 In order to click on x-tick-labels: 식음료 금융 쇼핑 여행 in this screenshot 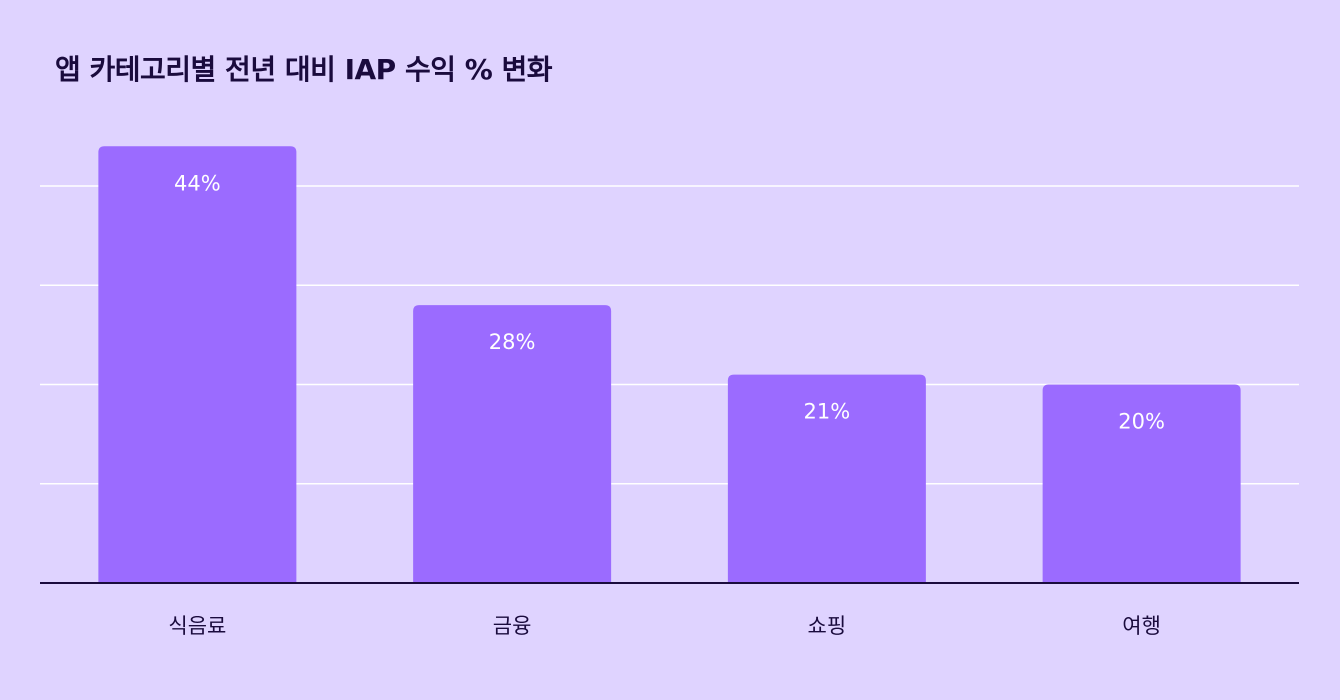, I will do `click(664, 626)`.